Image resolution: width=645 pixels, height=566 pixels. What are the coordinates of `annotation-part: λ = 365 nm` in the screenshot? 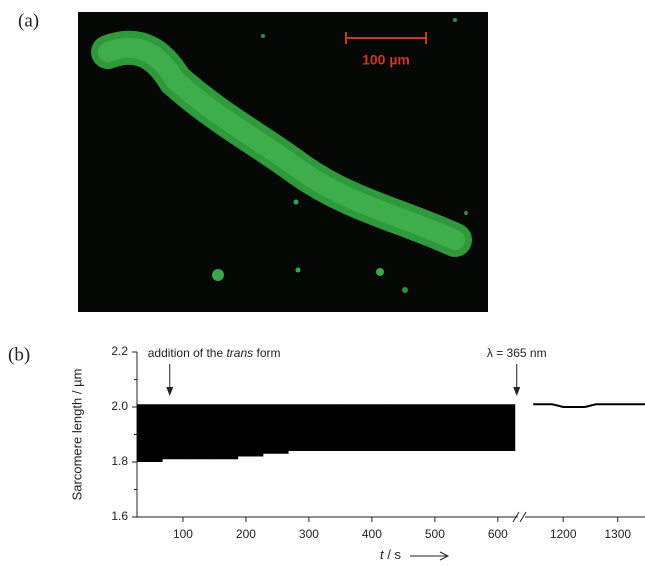 It's located at (517, 353).